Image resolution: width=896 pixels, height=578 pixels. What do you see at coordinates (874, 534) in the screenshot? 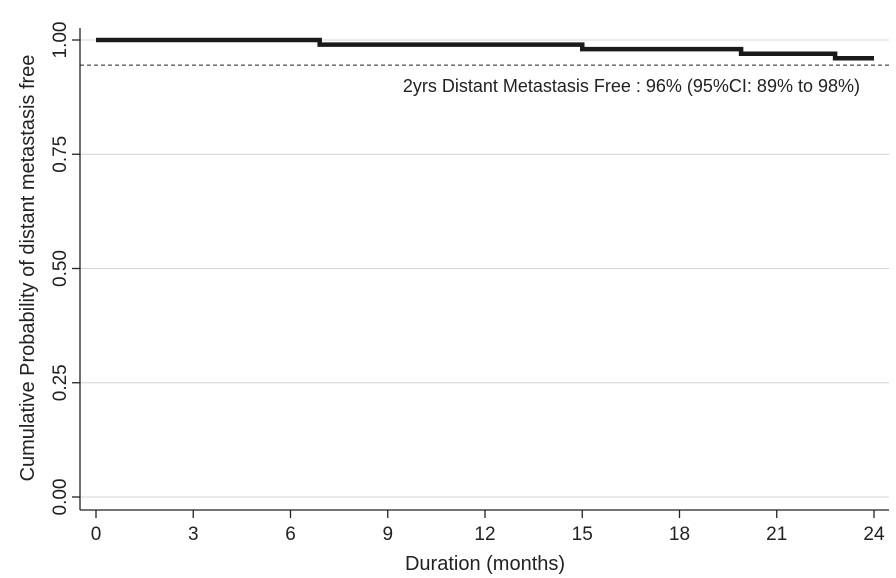
I see `x-tick-label: 24` at bounding box center [874, 534].